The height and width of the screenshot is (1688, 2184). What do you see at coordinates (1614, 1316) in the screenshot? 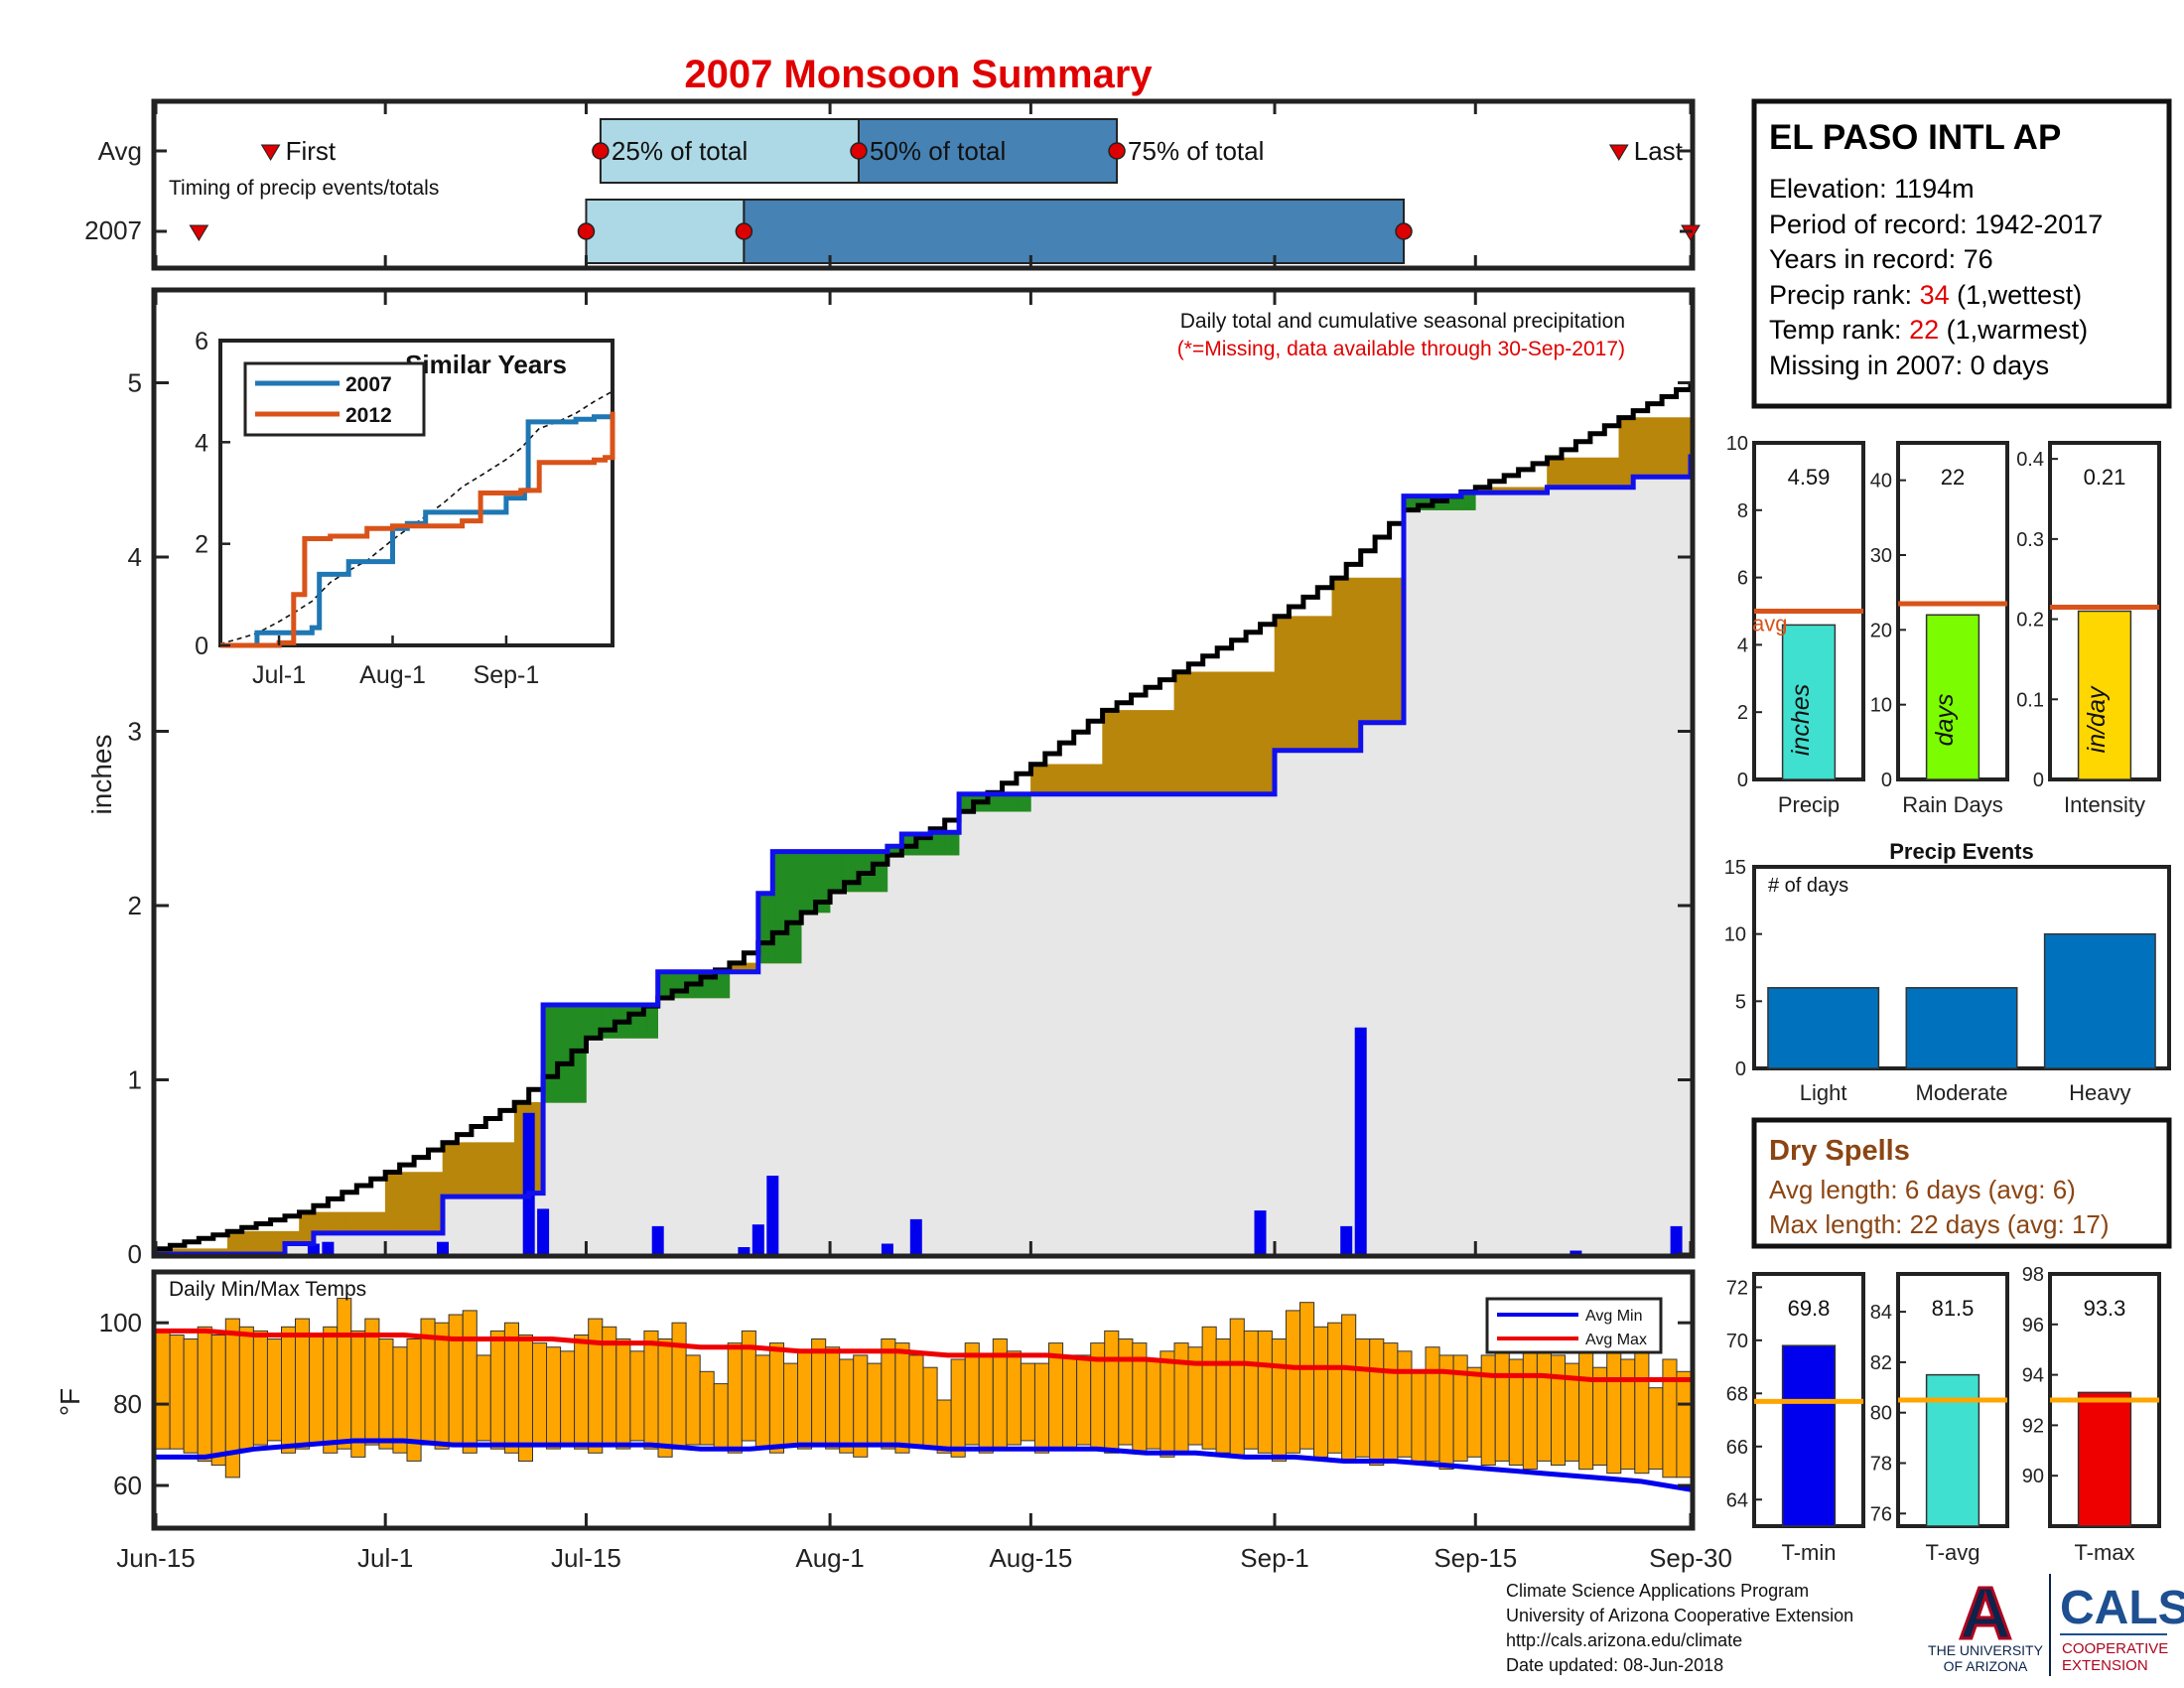
I see `temps-legend-label-min: Avg Min` at bounding box center [1614, 1316].